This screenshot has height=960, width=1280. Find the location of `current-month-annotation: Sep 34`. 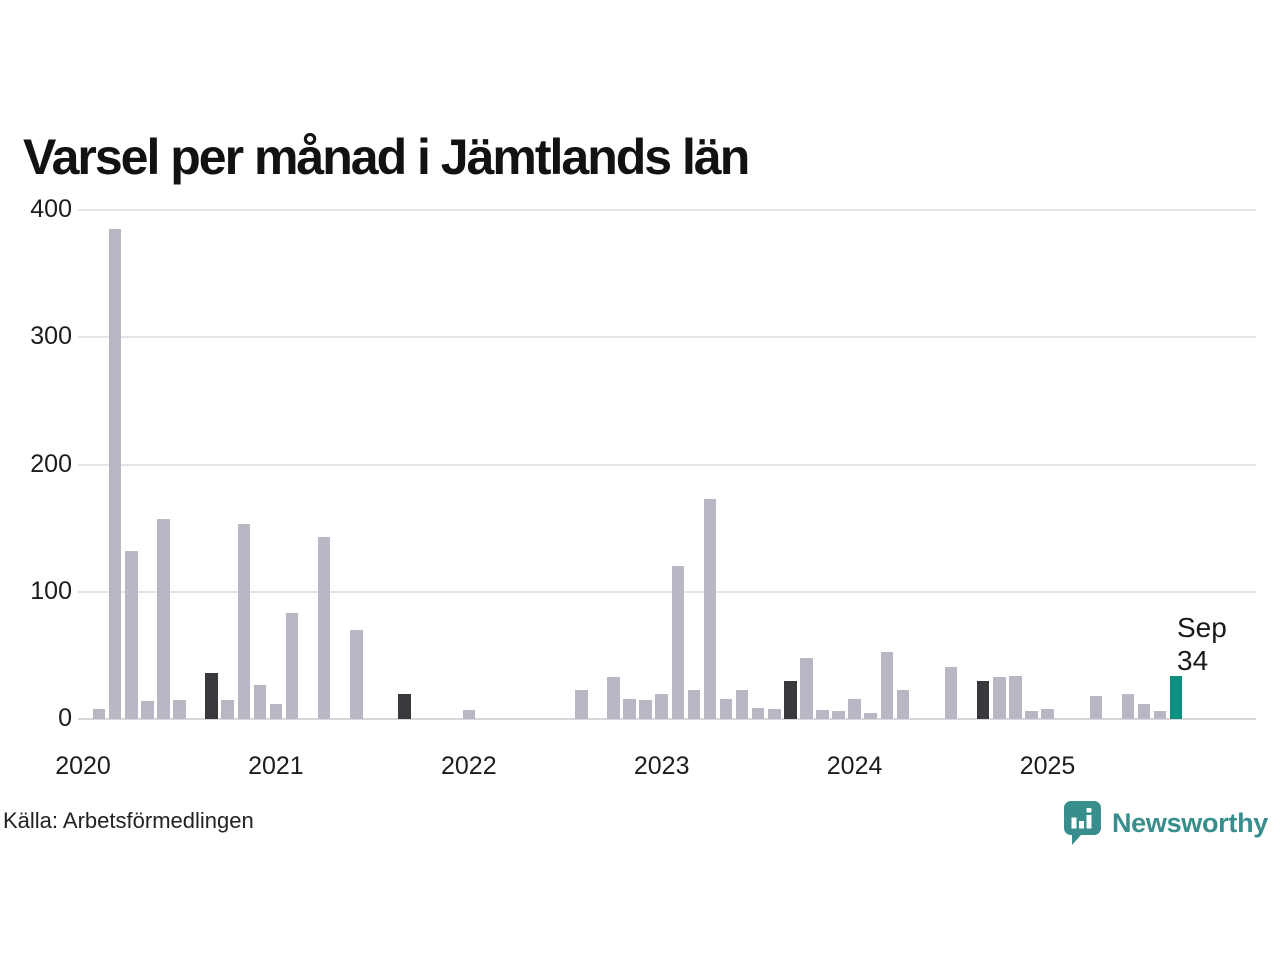

current-month-annotation: Sep 34 is located at coordinates (1202, 644).